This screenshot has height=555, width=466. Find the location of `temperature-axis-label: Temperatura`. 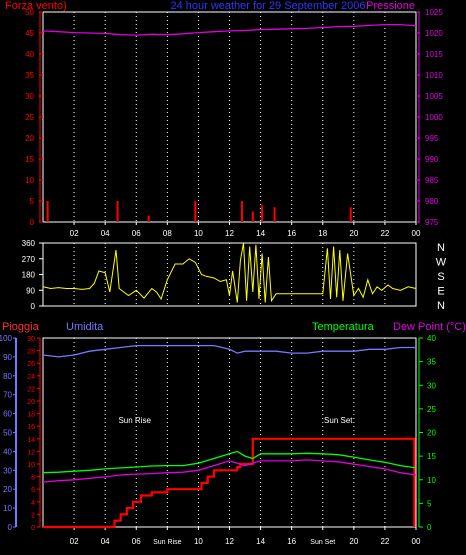

temperature-axis-label: Temperatura is located at coordinates (343, 327).